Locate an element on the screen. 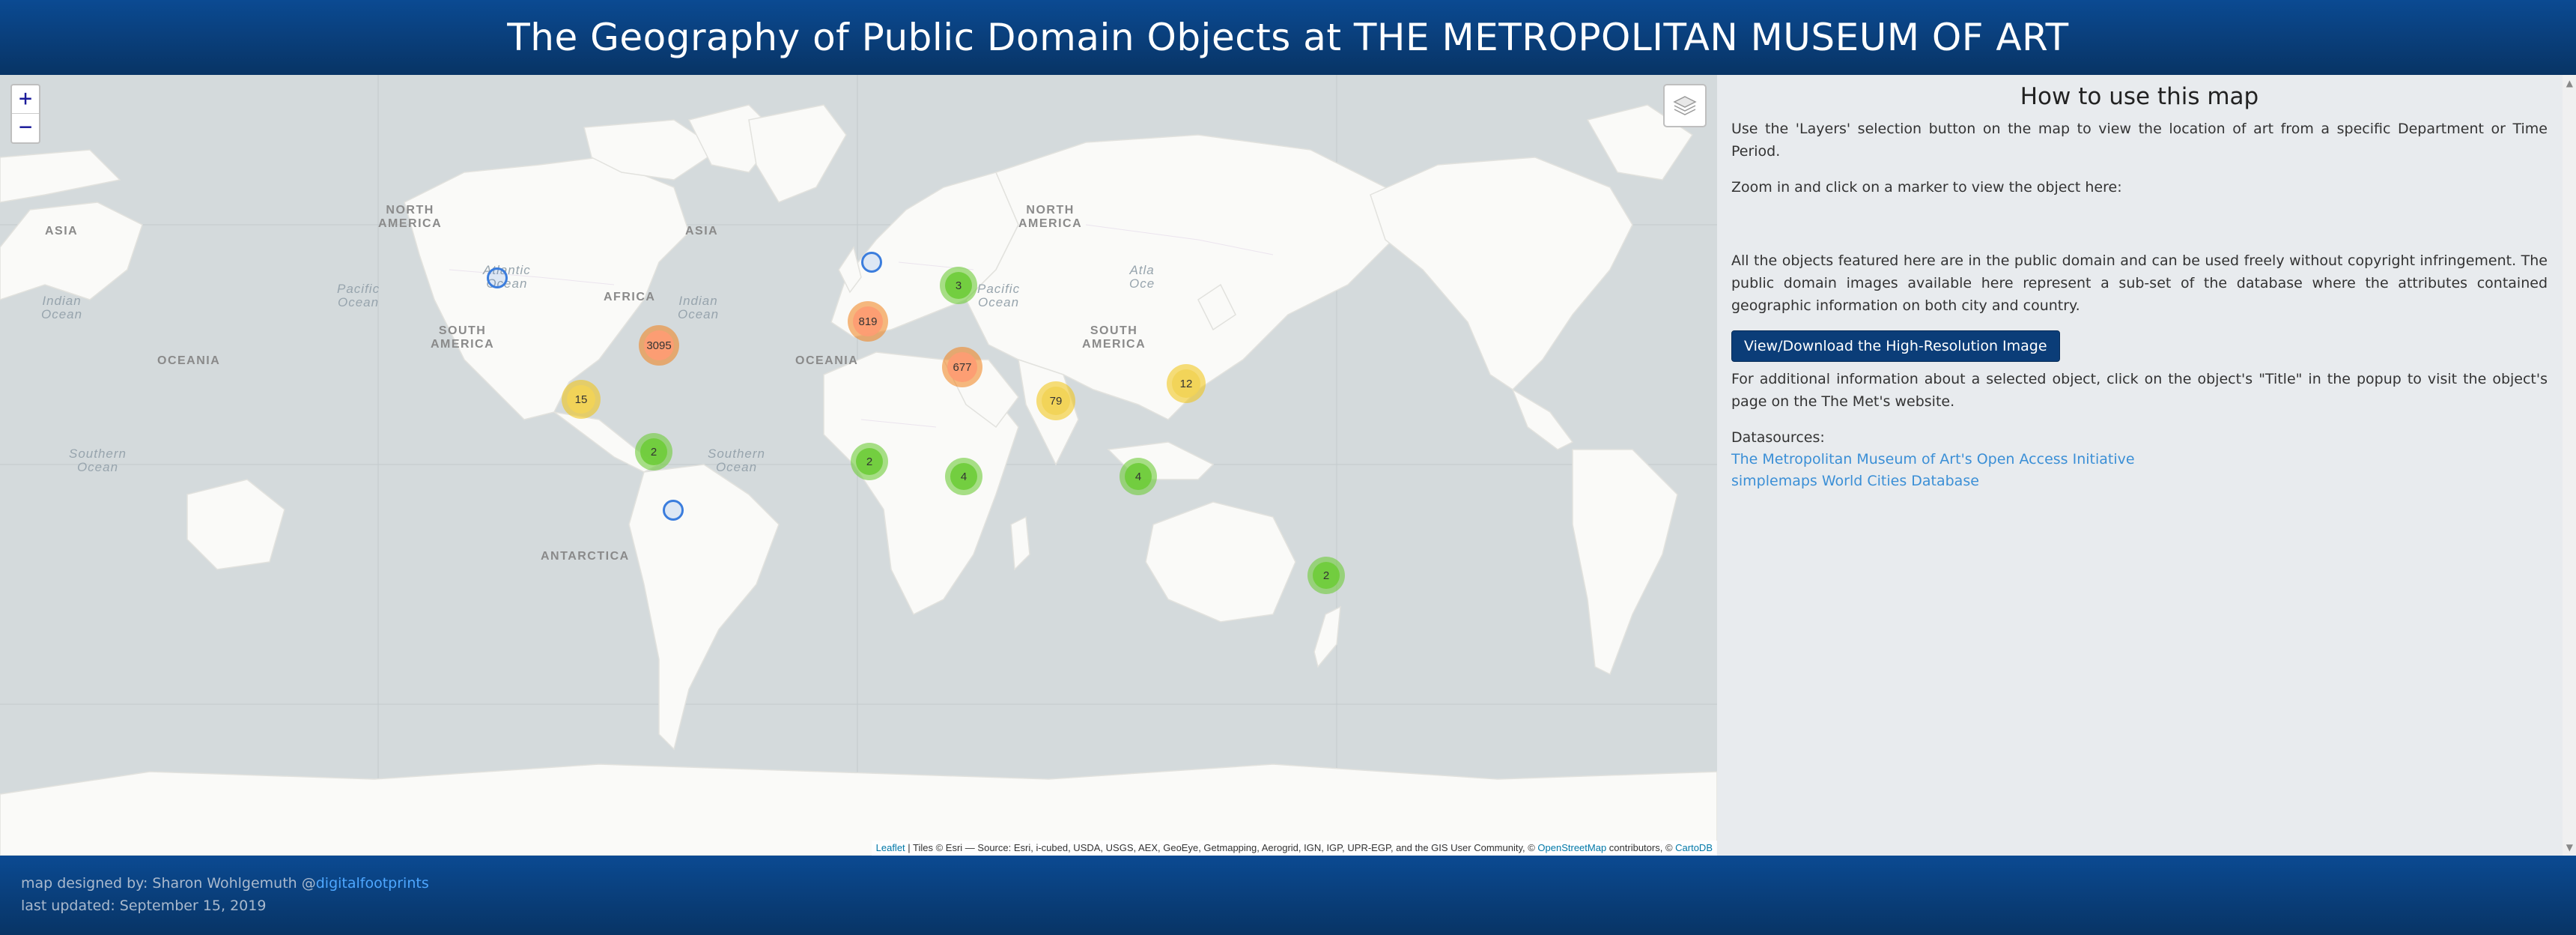 This screenshot has width=2576, height=935. layers-button is located at coordinates (1685, 105).